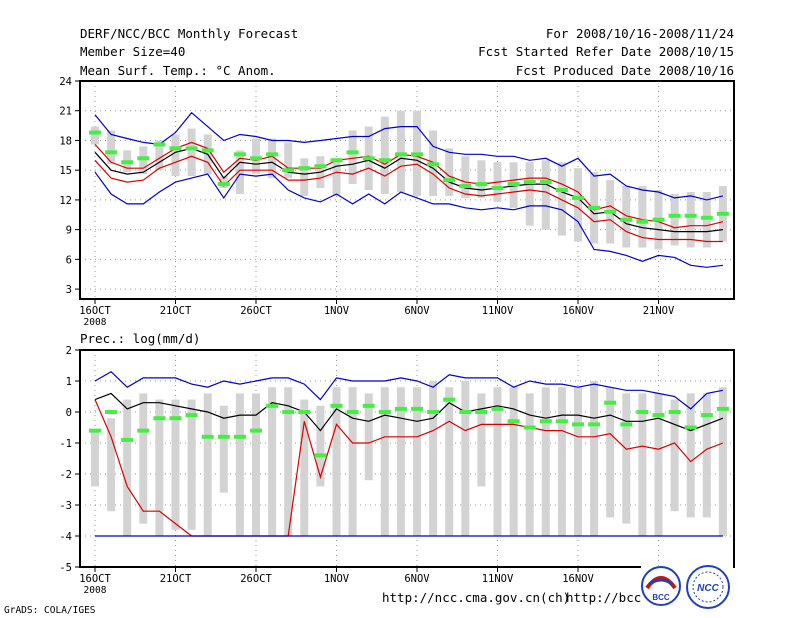 This screenshot has height=618, width=800. Describe the element at coordinates (69, 351) in the screenshot. I see `y-tick-label: 2` at that location.